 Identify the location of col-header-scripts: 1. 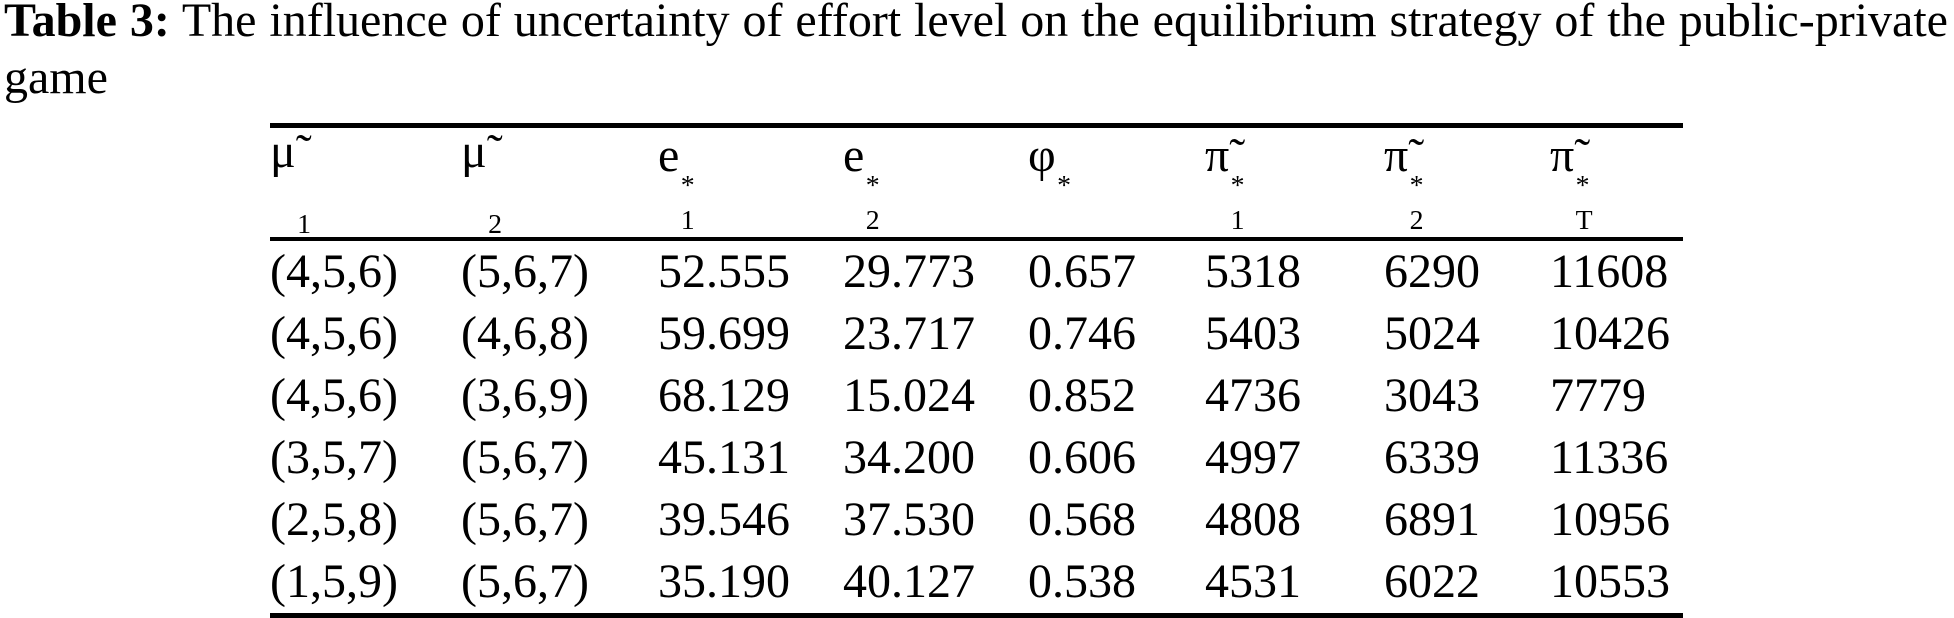
(304, 209).